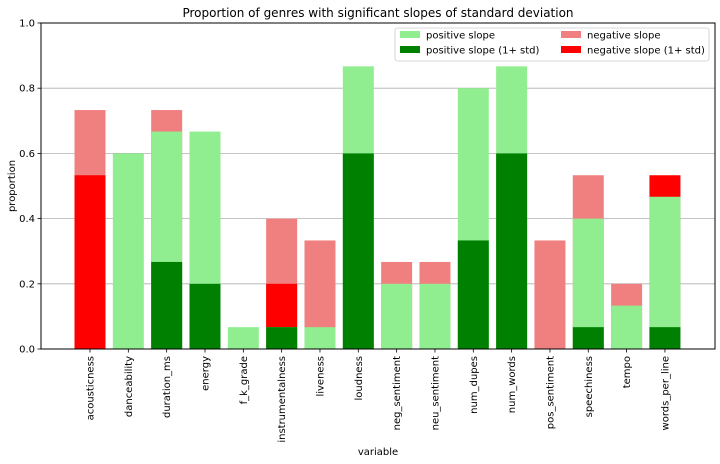 The height and width of the screenshot is (464, 720). What do you see at coordinates (27, 154) in the screenshot?
I see `y-tick-label: 0.6` at bounding box center [27, 154].